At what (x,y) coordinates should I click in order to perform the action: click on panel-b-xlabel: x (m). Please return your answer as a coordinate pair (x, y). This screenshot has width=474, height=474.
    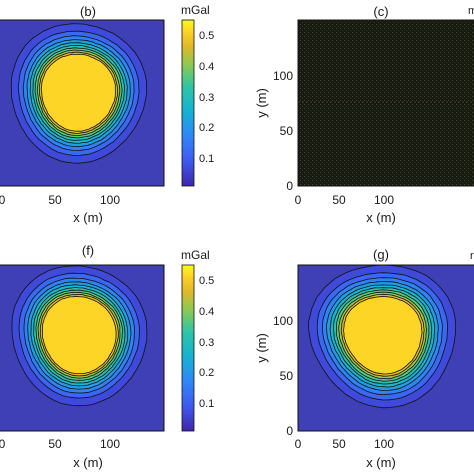
    Looking at the image, I should click on (88, 217).